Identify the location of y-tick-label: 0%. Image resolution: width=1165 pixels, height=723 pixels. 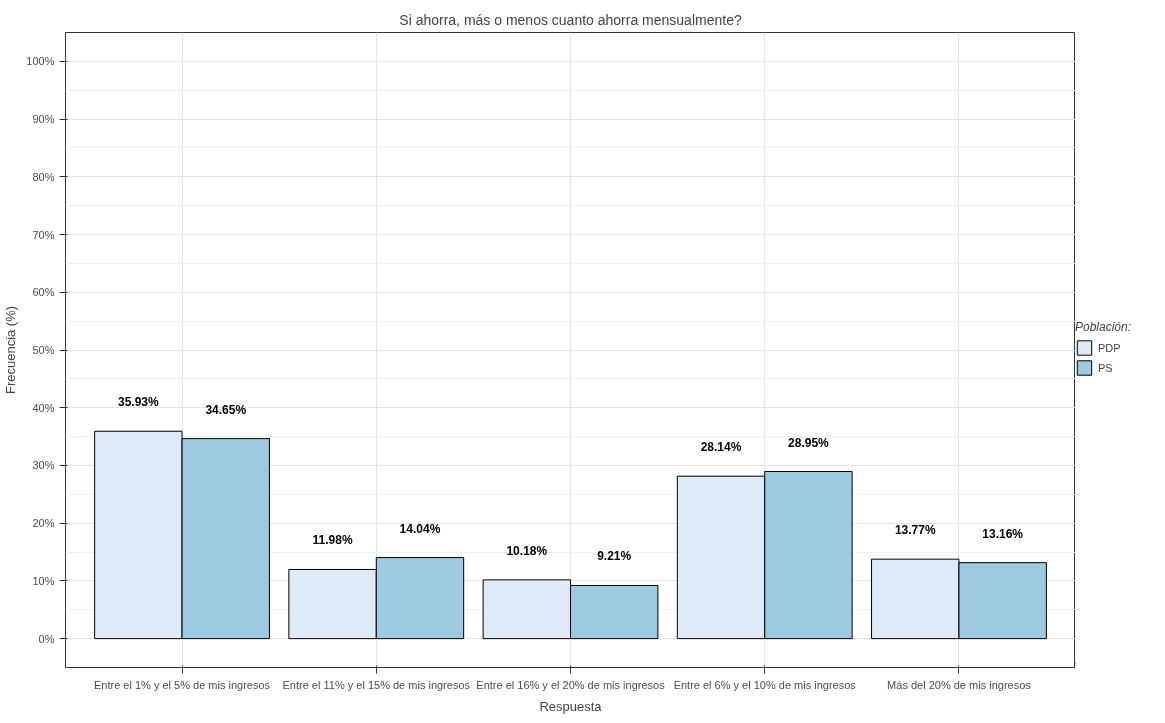
(46, 638).